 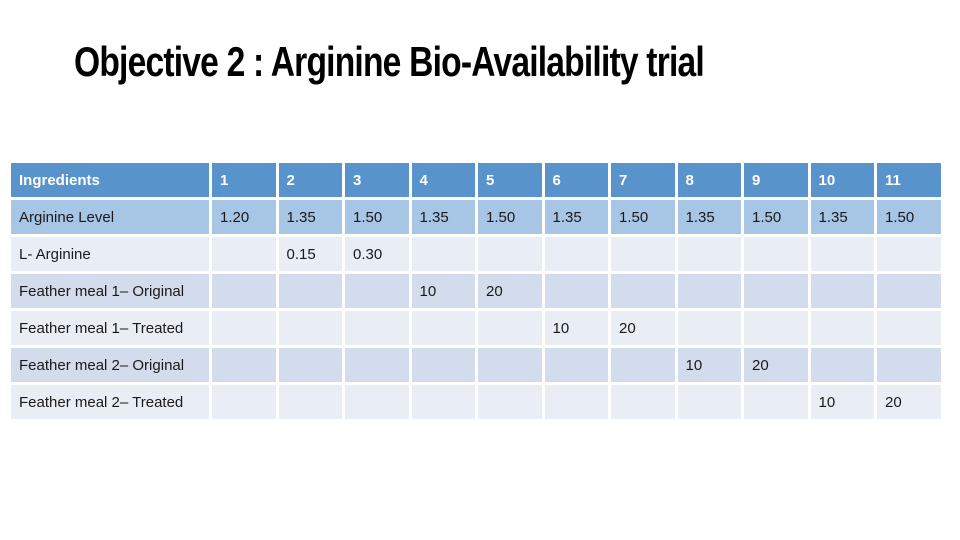 I want to click on table-row: Feather meal 1– Treated 10 20, so click(x=476, y=328).